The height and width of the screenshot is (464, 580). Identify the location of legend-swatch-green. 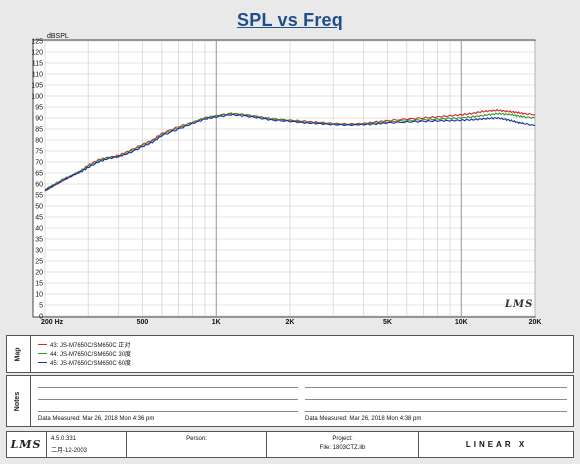
(42, 353).